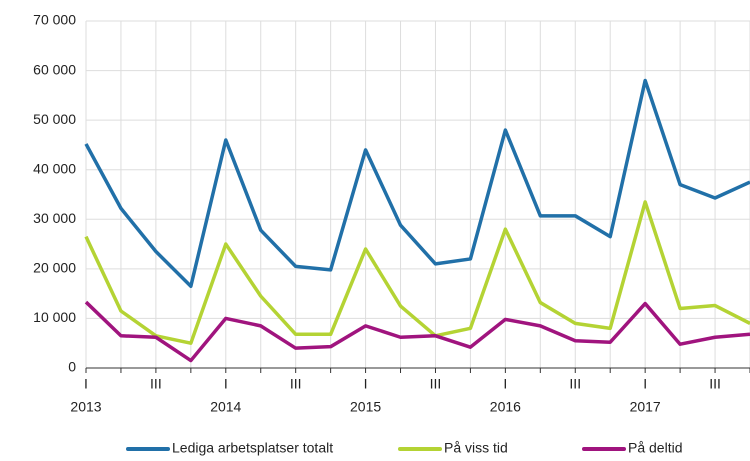 This screenshot has height=461, width=750. Describe the element at coordinates (54, 20) in the screenshot. I see `y-tick-label: 70 000` at that location.